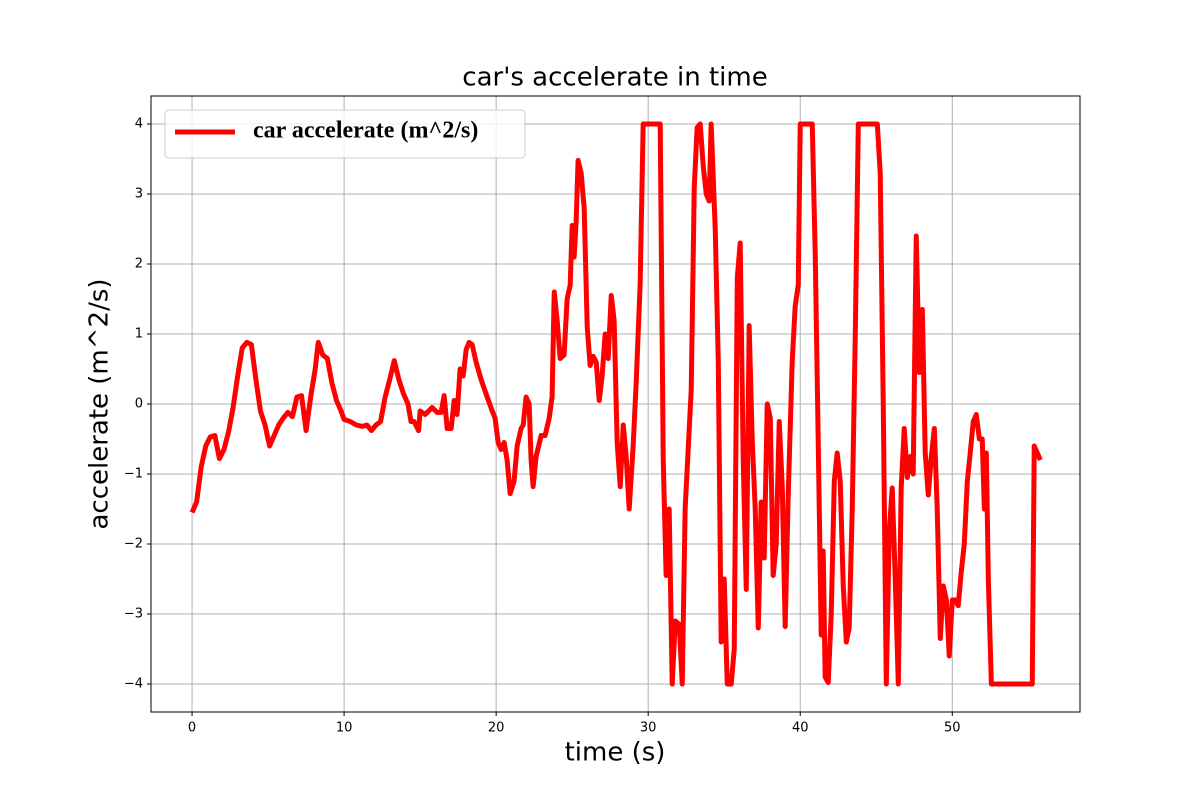 The image size is (1200, 804). I want to click on y-tick-label: 0, so click(139, 404).